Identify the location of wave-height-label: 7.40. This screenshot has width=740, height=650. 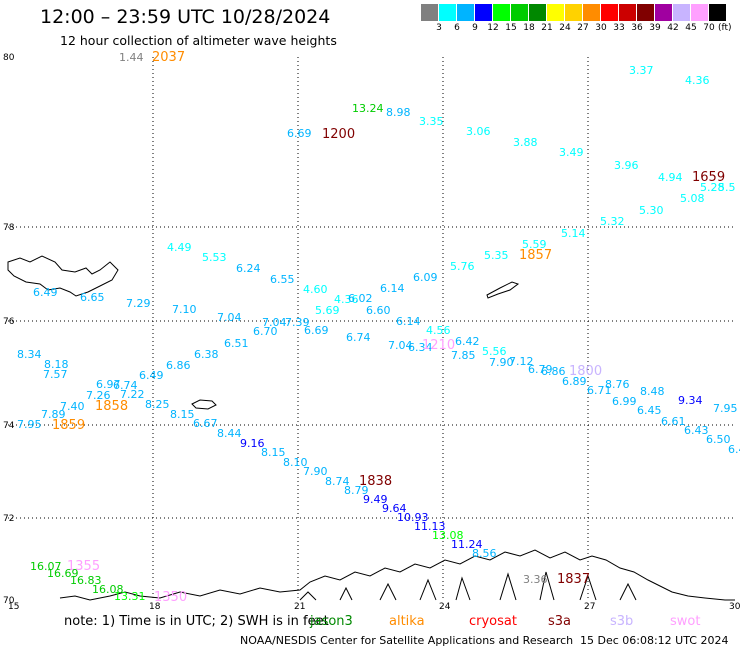
(72, 406).